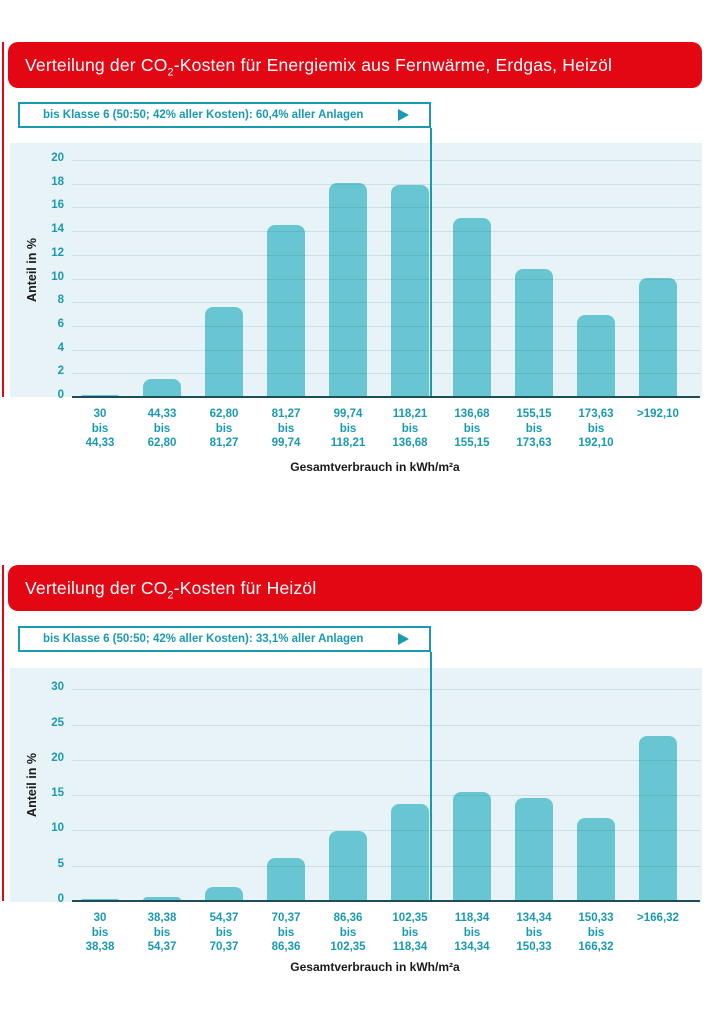 This screenshot has width=710, height=1025. I want to click on x-tick-label: 38,38 bis 54,37, so click(162, 932).